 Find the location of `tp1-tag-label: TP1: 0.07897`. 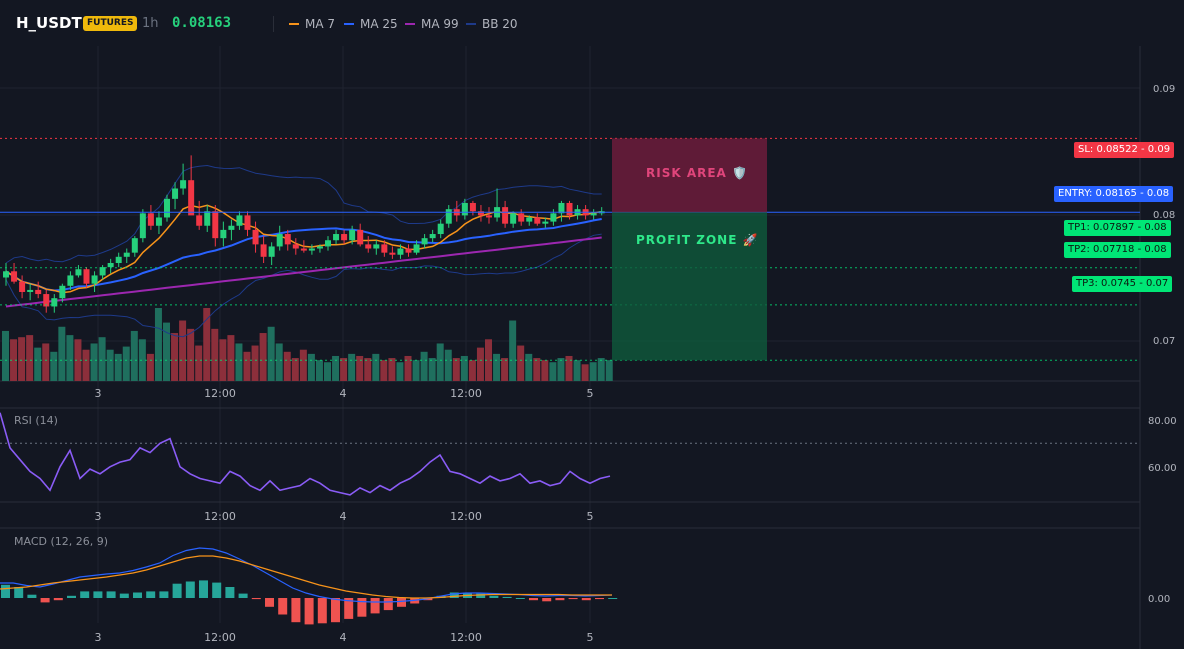

tp1-tag-label: TP1: 0.07897 is located at coordinates (1101, 227).